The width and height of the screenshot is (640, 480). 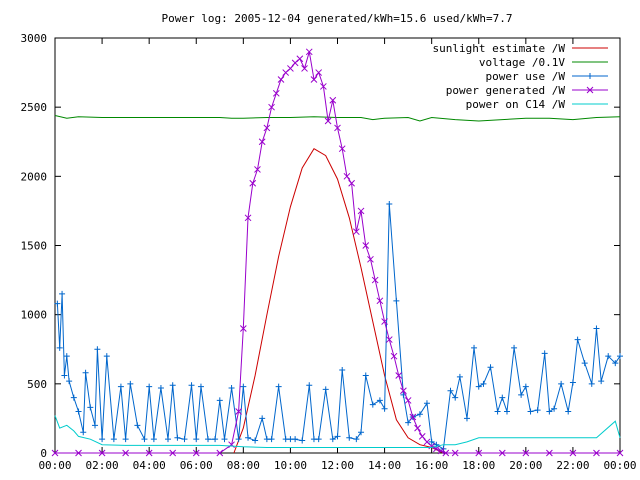 What do you see at coordinates (506, 90) in the screenshot?
I see `legend-label: power generated /W` at bounding box center [506, 90].